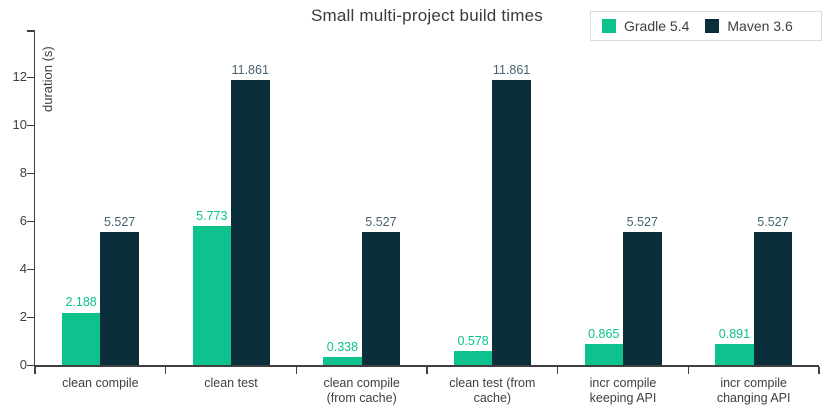  Describe the element at coordinates (81, 302) in the screenshot. I see `bar-value-label: 2.188` at that location.